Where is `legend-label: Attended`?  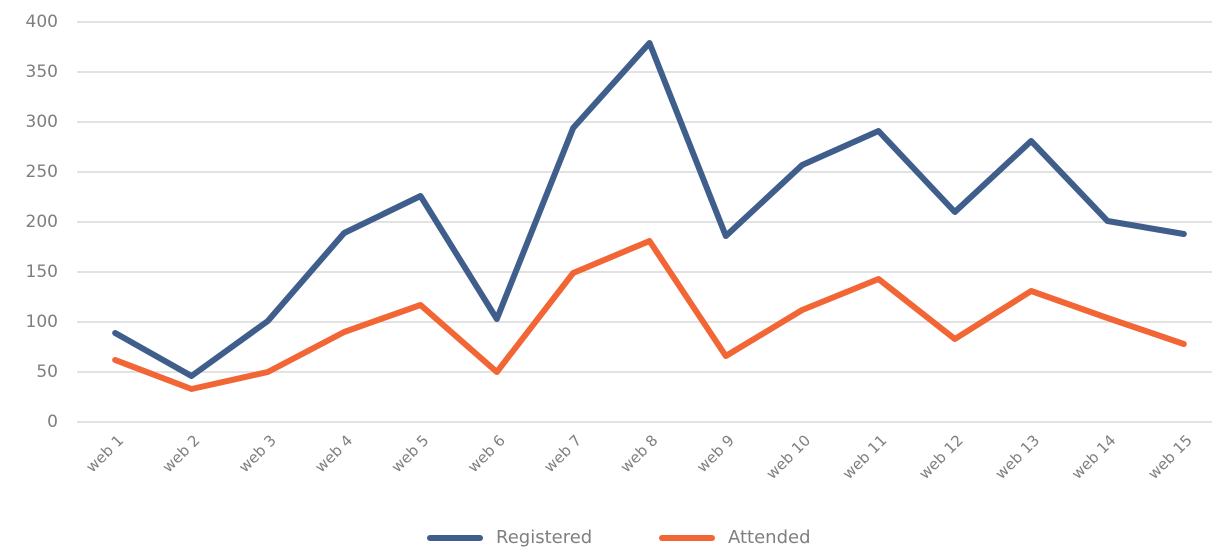
legend-label: Attended is located at coordinates (769, 537).